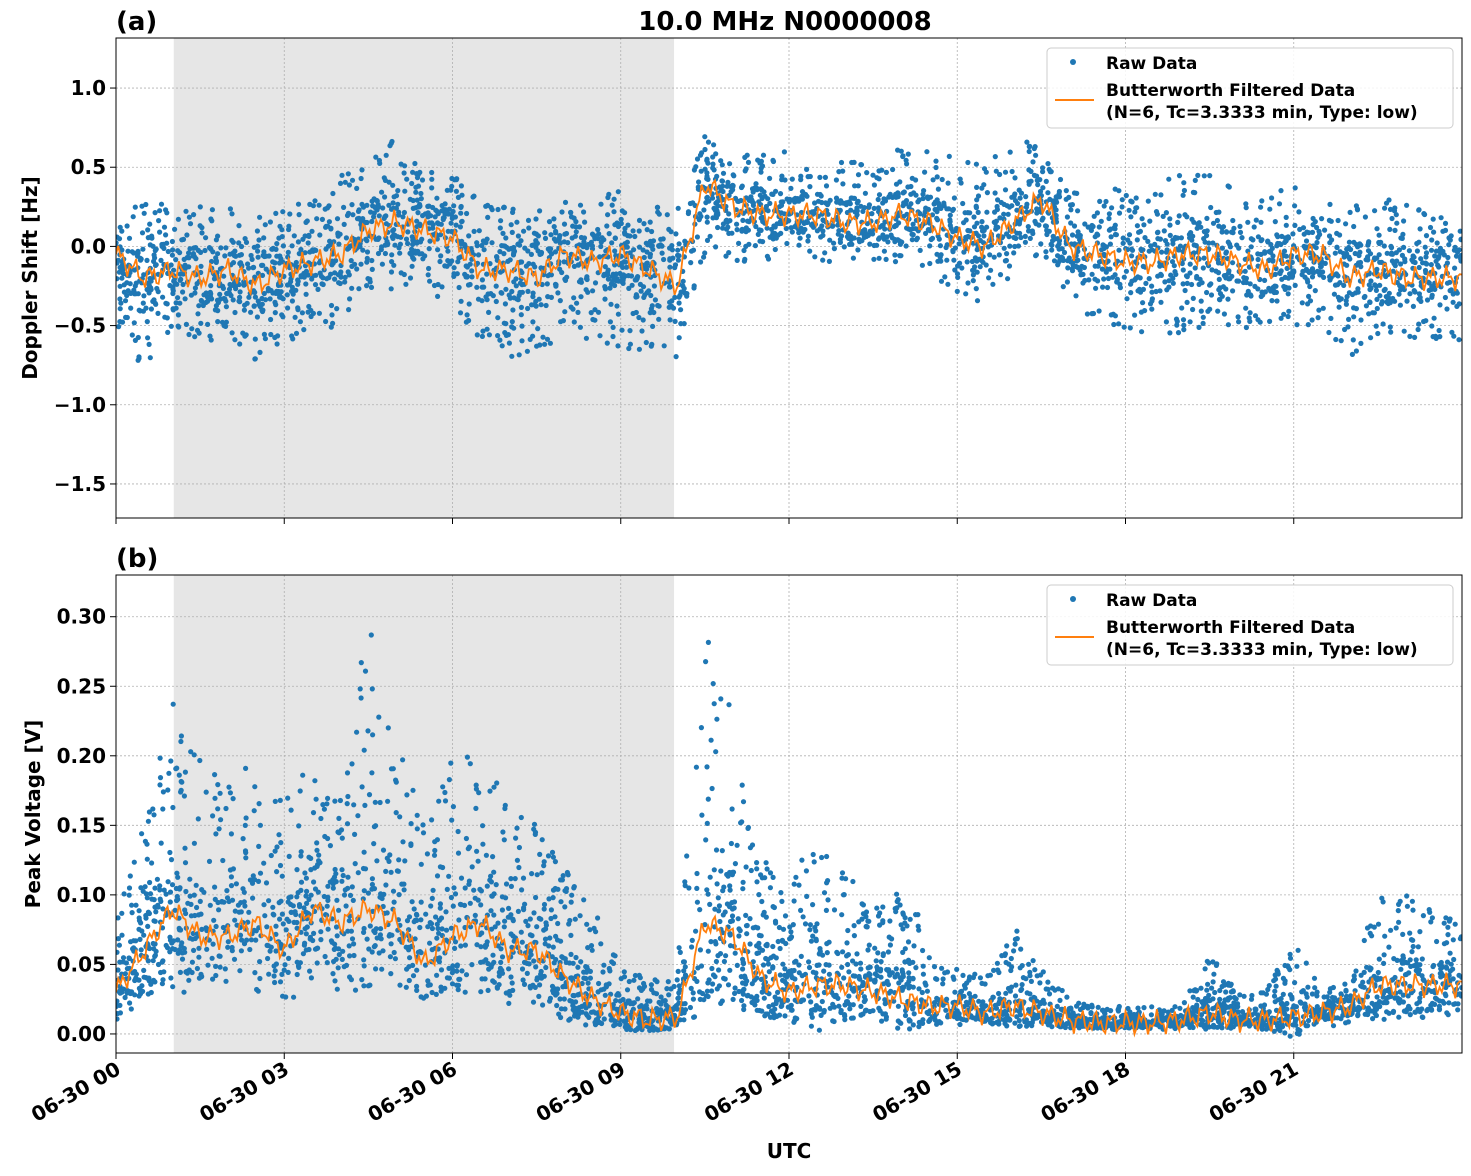 This screenshot has width=1471, height=1176. I want to click on y-tick-label: −1.0, so click(80, 405).